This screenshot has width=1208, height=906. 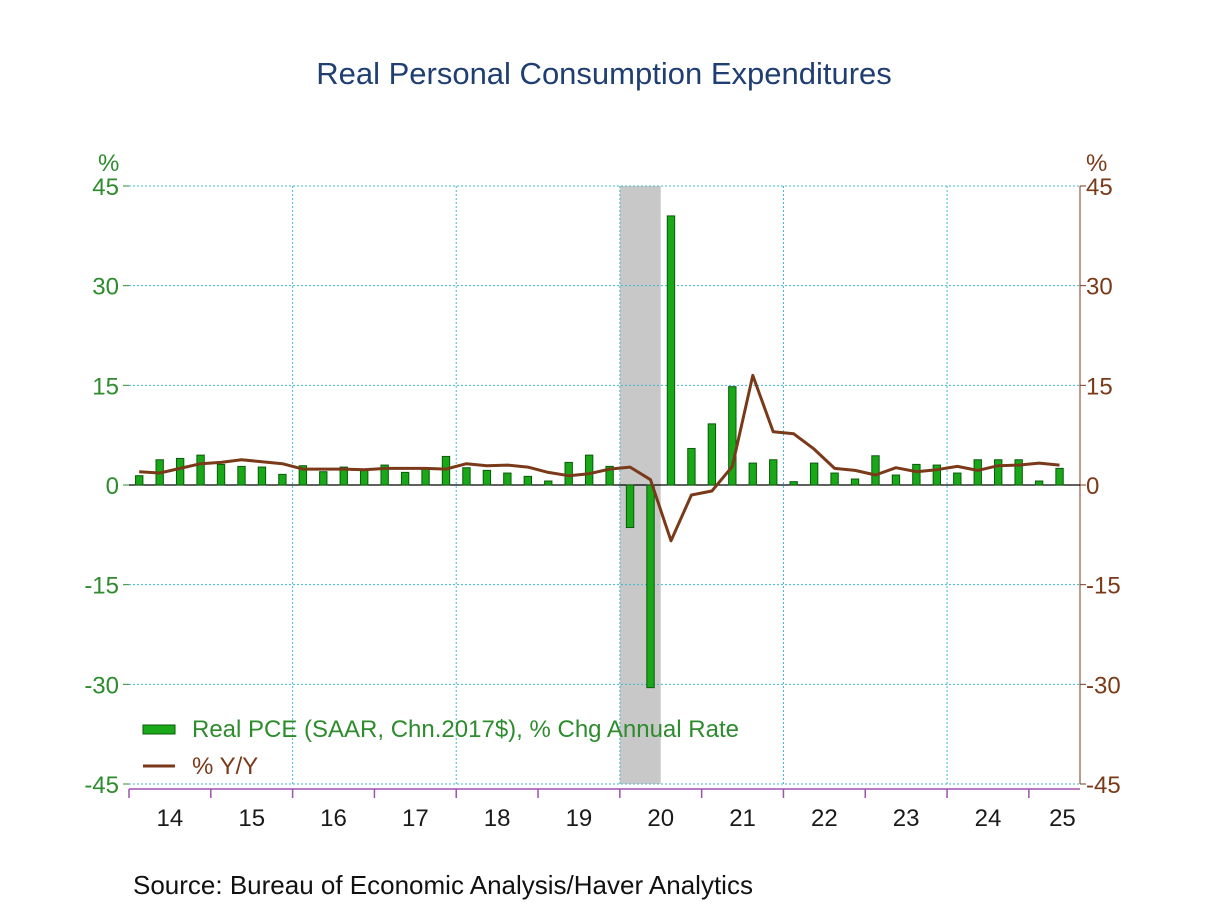 I want to click on left-tick-label: 15, so click(x=105, y=386).